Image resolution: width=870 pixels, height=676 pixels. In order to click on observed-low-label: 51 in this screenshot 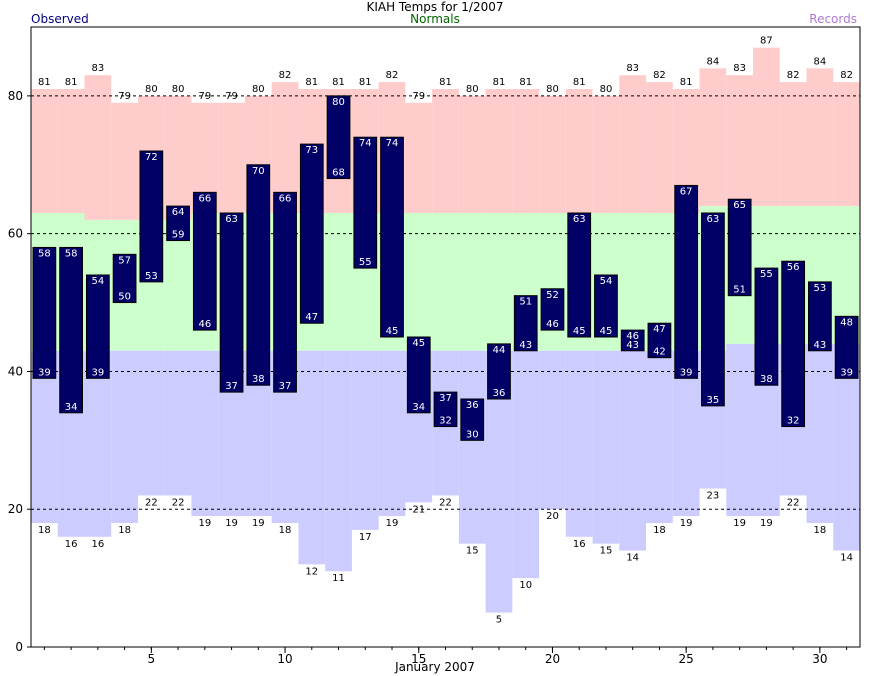, I will do `click(739, 290)`.